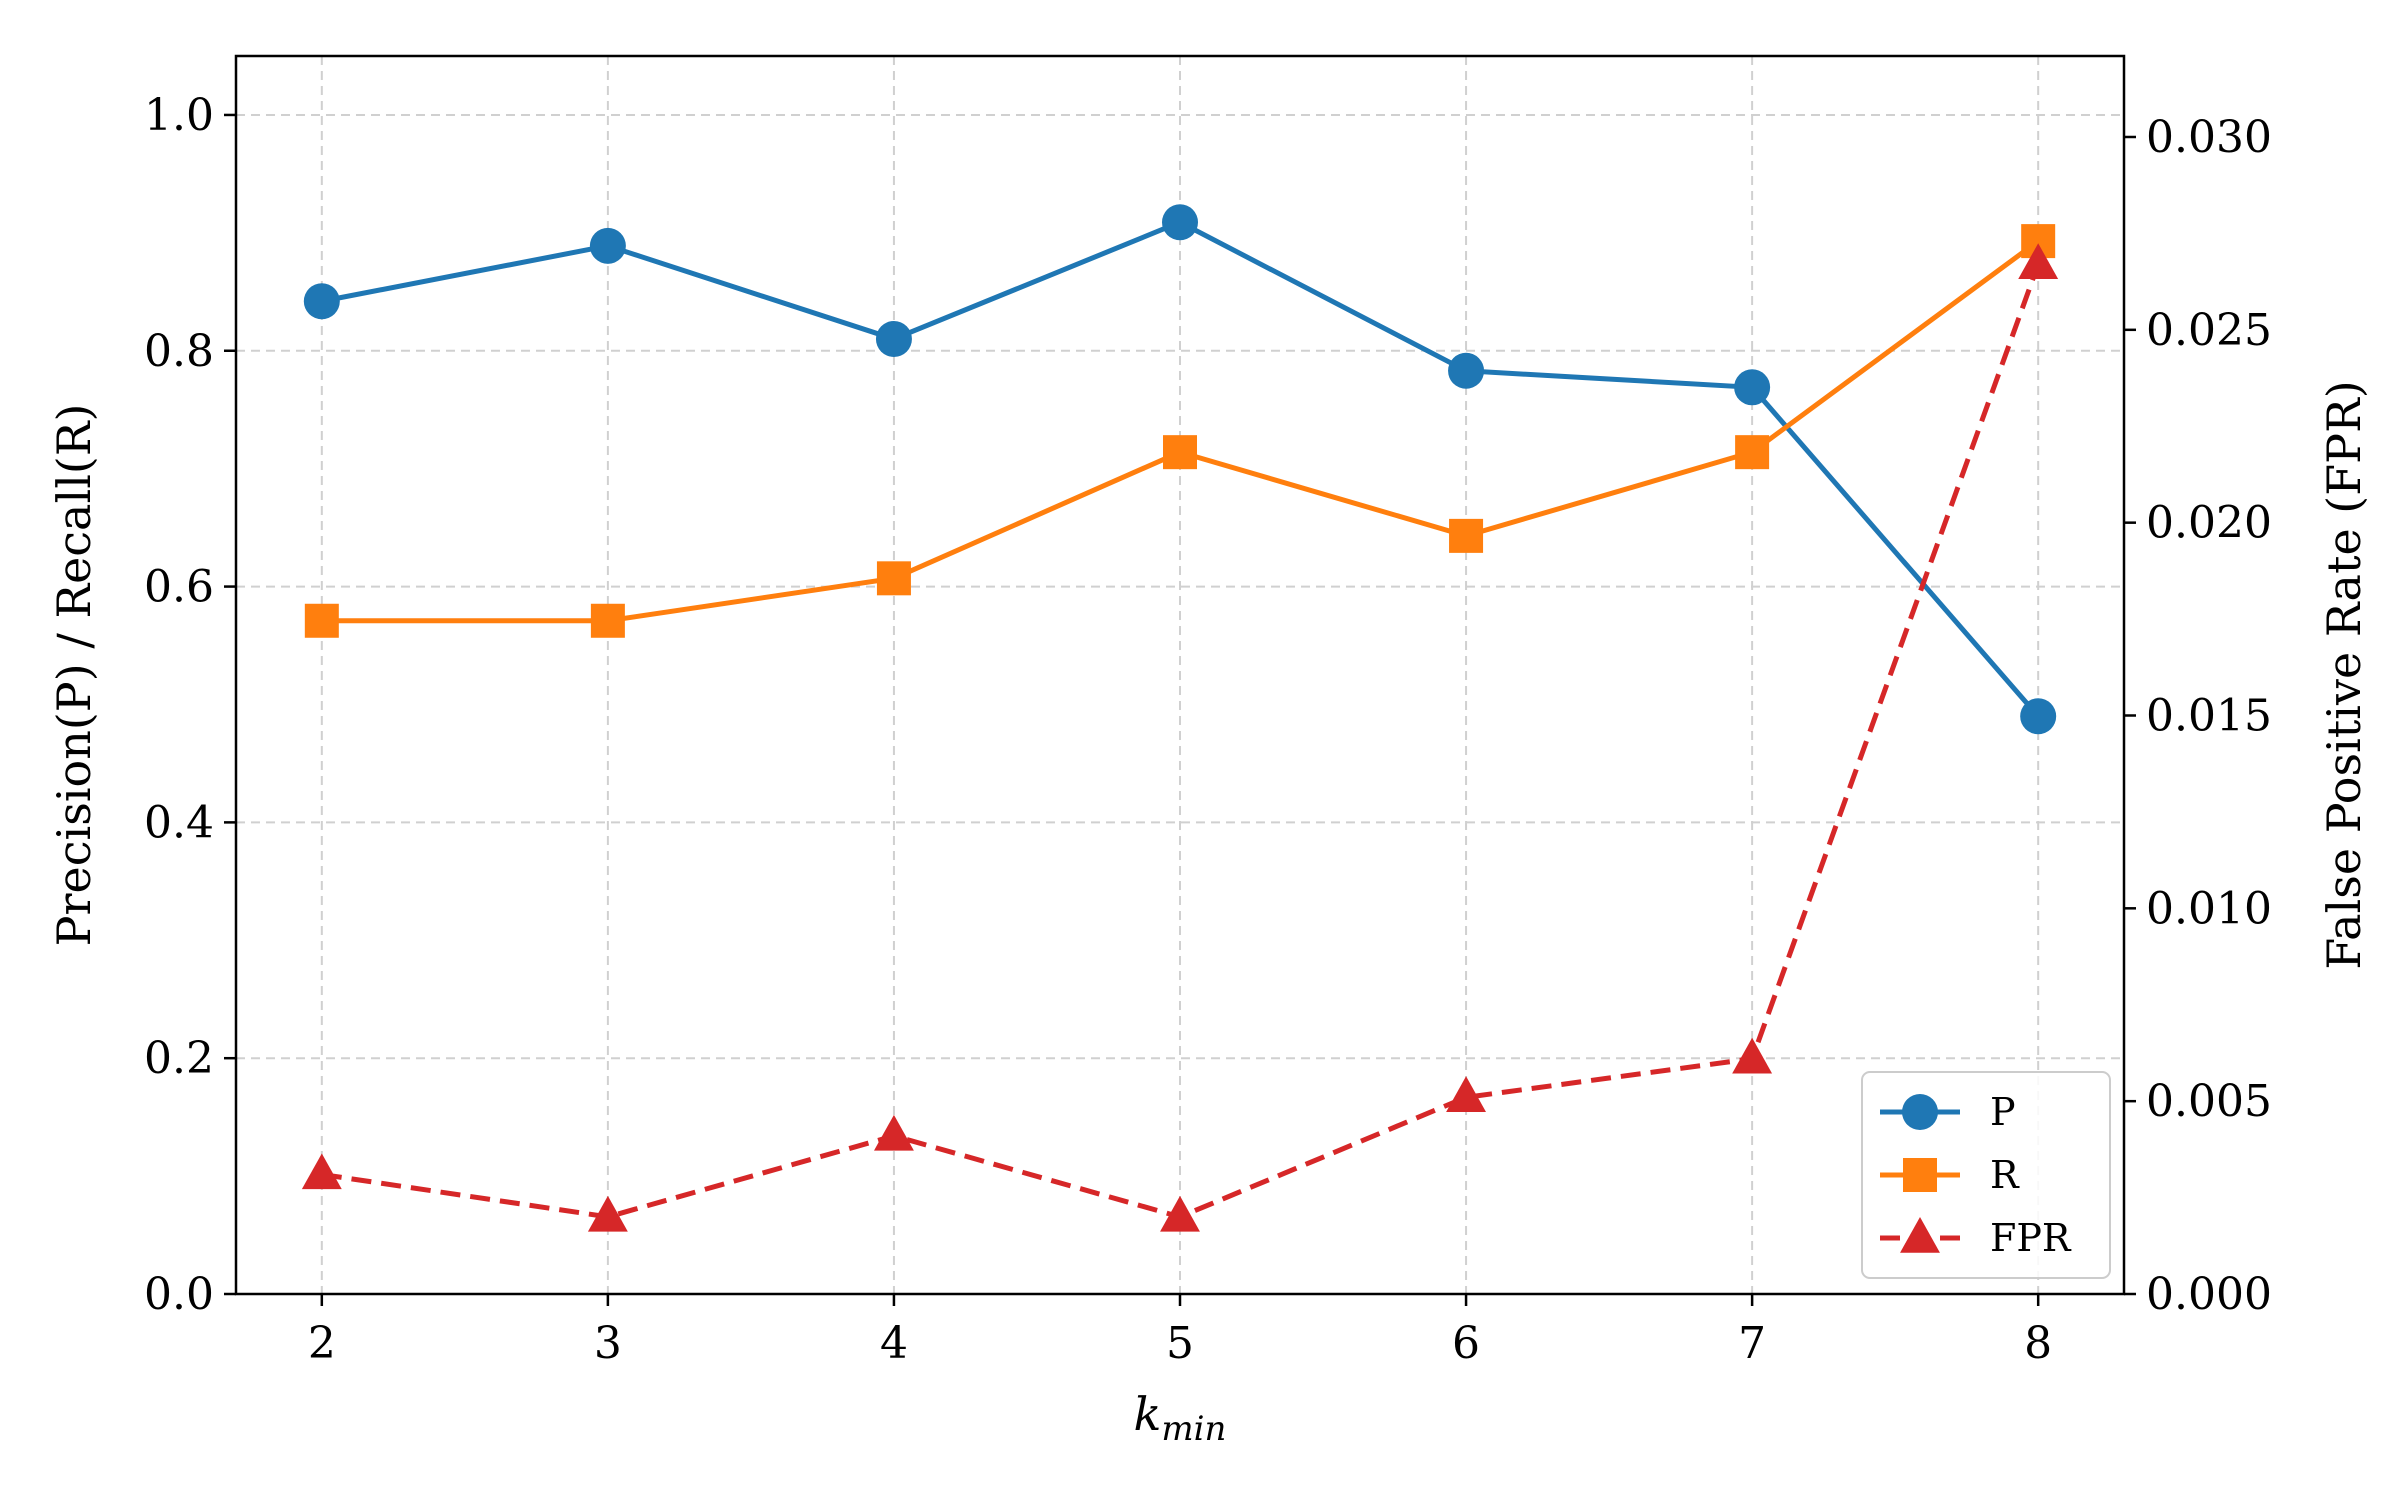  What do you see at coordinates (2209, 523) in the screenshot?
I see `right-y-tick-label: 0.020` at bounding box center [2209, 523].